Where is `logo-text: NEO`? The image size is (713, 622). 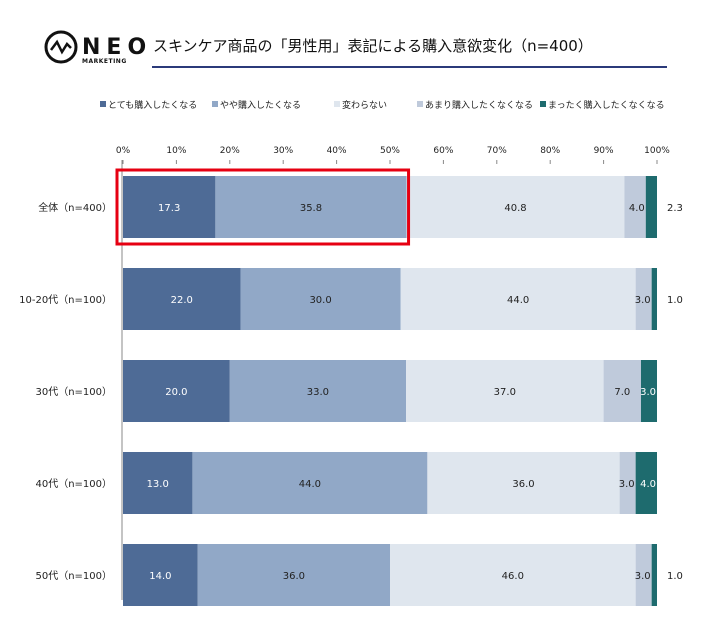
logo-text: NEO is located at coordinates (117, 47).